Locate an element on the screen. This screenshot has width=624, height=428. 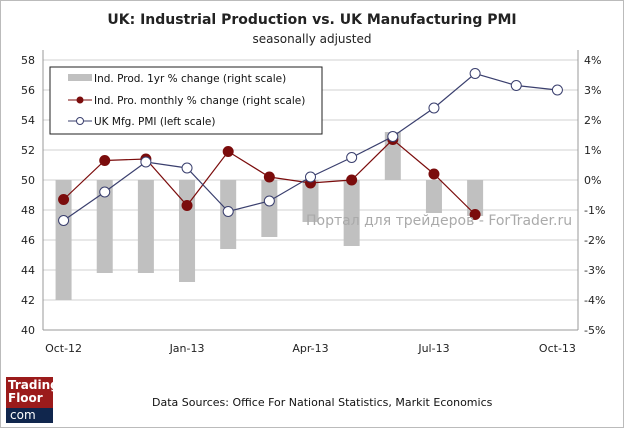
left-tick-label: 54 is located at coordinates (28, 120).